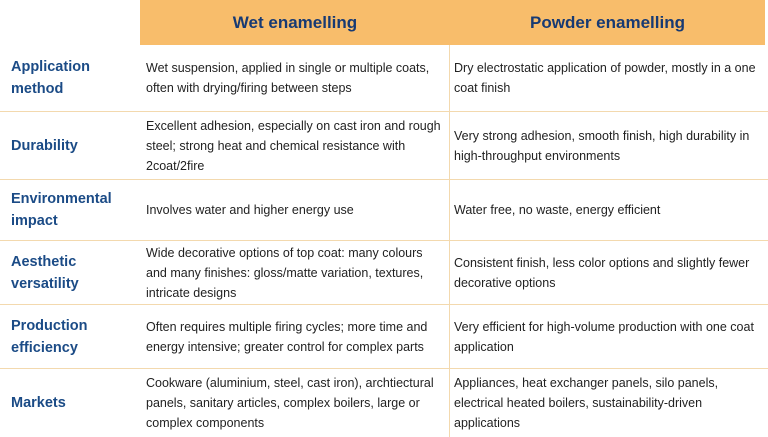  Describe the element at coordinates (607, 22) in the screenshot. I see `column-header-powder-enamelling: Powder enamelling` at that location.